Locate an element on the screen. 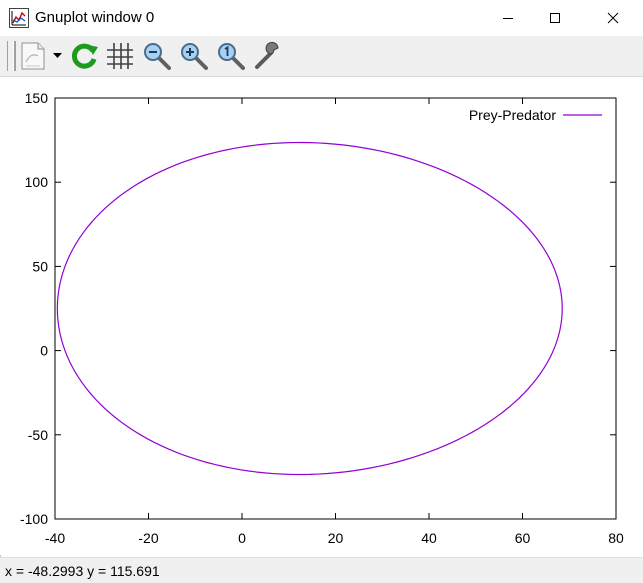 Image resolution: width=643 pixels, height=583 pixels. zoom-out-button is located at coordinates (157, 56).